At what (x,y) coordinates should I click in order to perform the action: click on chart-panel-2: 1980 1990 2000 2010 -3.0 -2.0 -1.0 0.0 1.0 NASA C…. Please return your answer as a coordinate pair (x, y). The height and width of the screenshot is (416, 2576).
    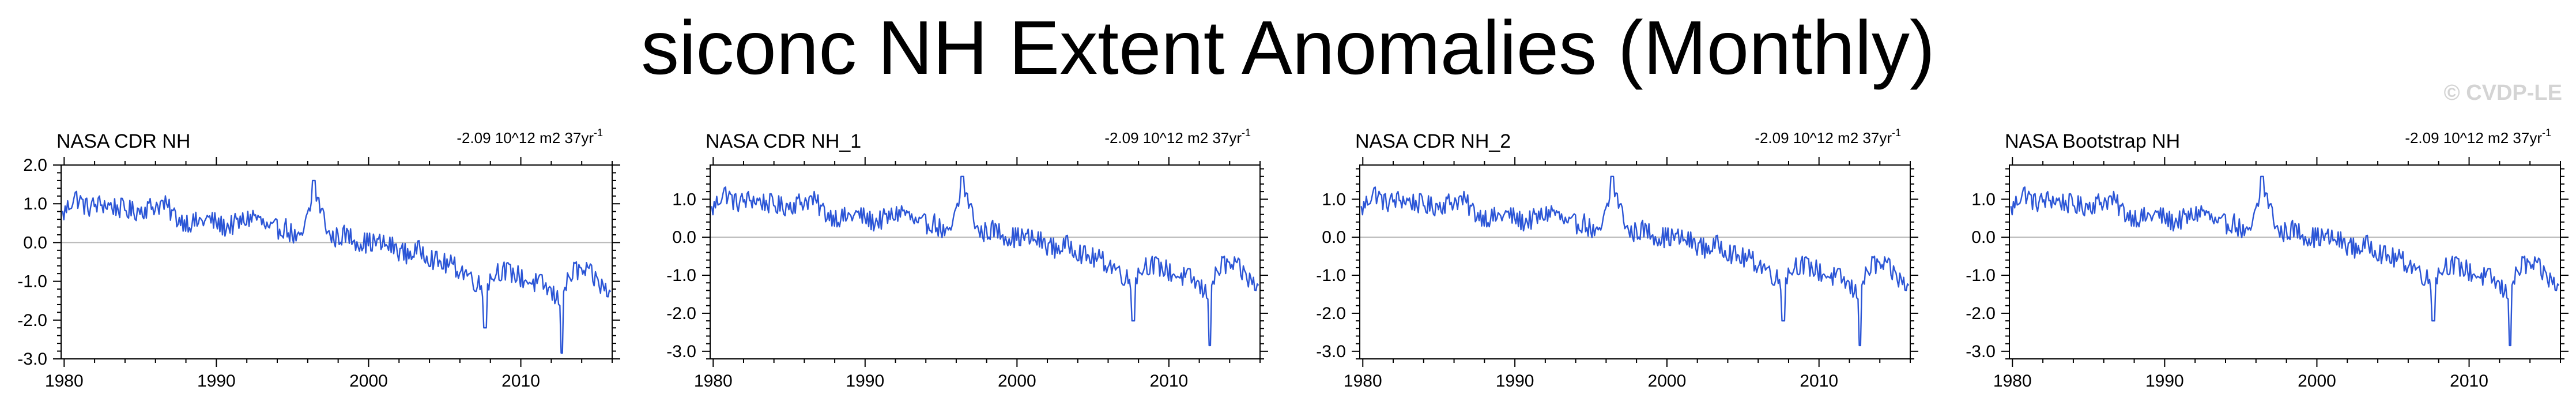
    Looking at the image, I should click on (967, 259).